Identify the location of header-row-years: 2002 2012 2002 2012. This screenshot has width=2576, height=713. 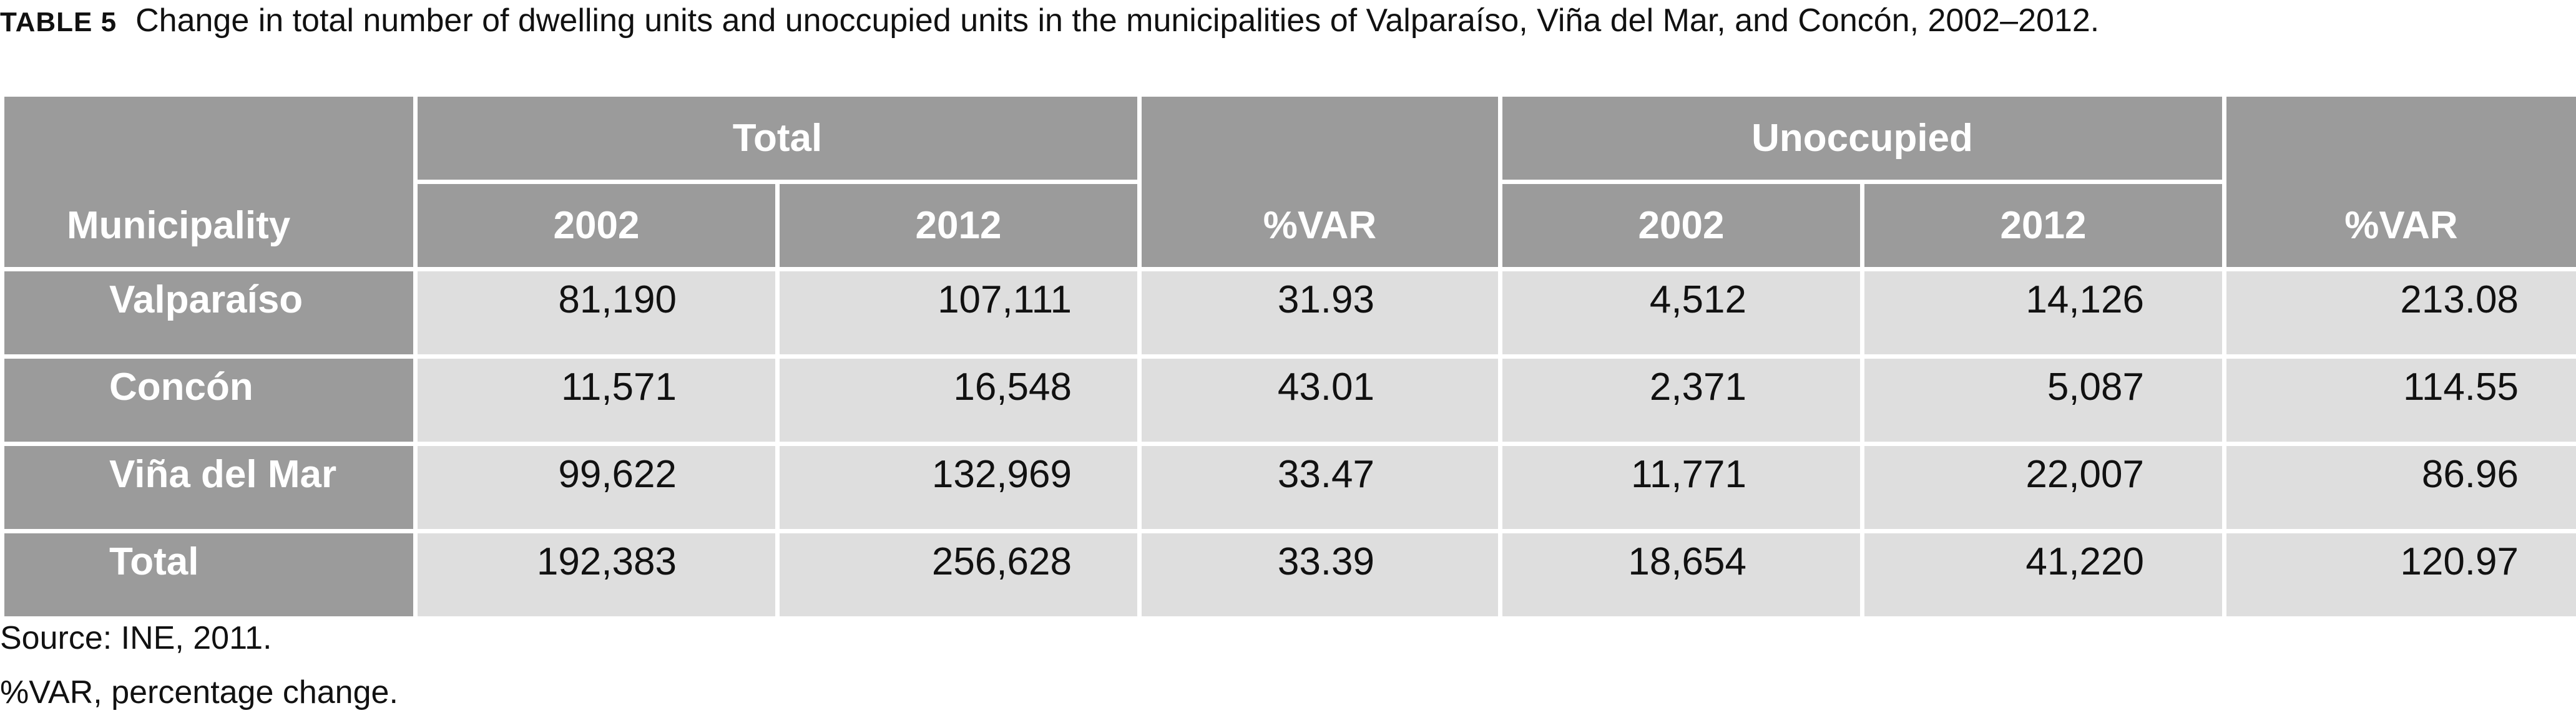
(1289, 226).